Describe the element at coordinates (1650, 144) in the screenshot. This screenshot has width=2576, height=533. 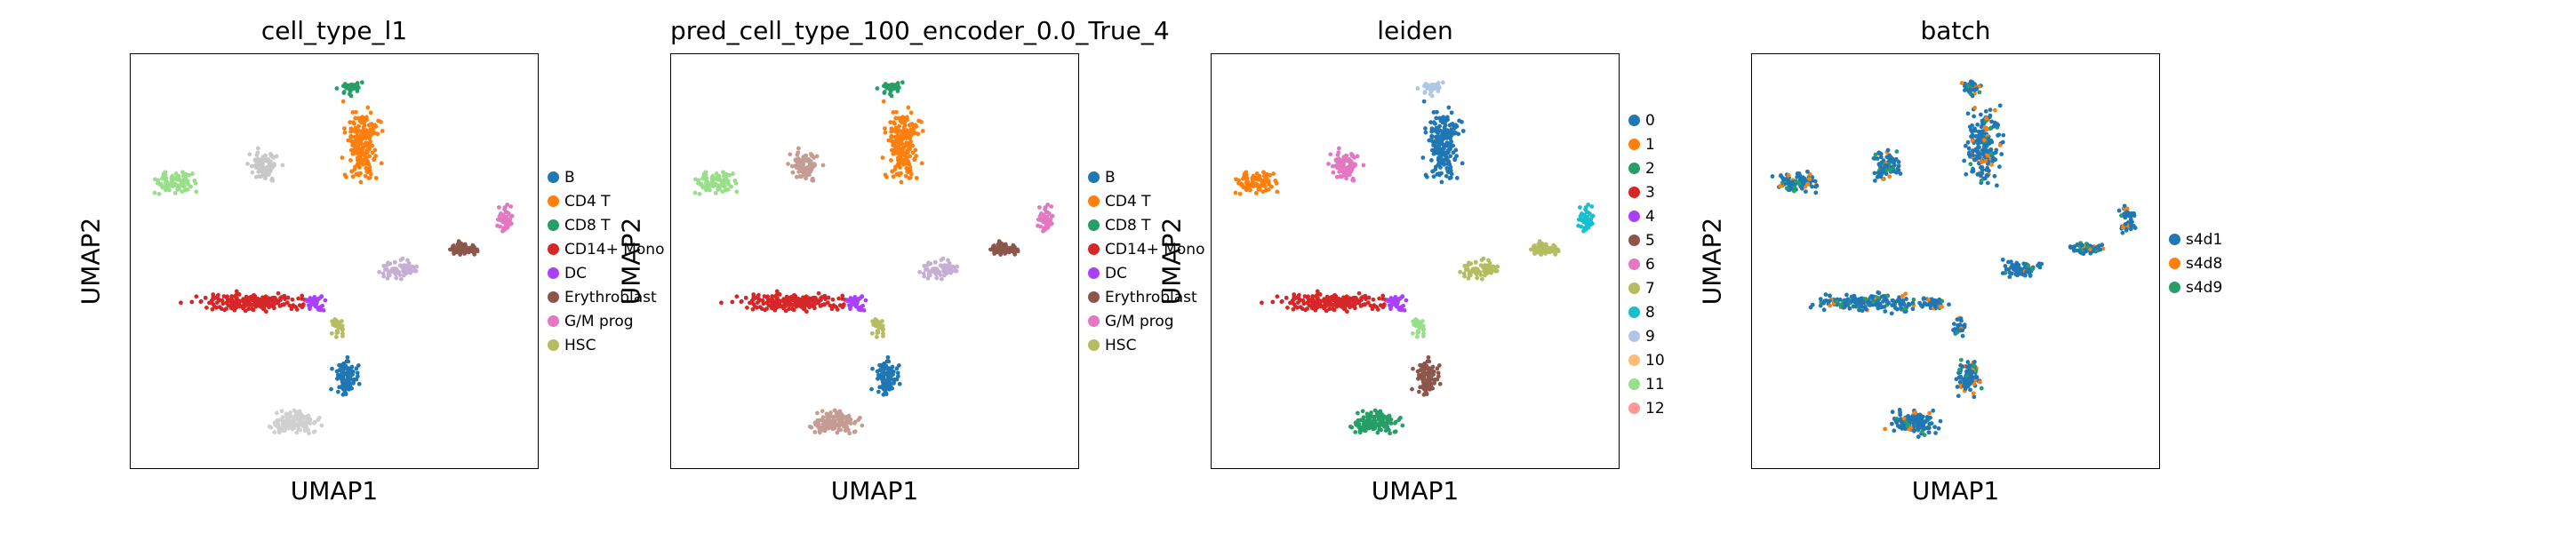
I see `legend-label: 1` at that location.